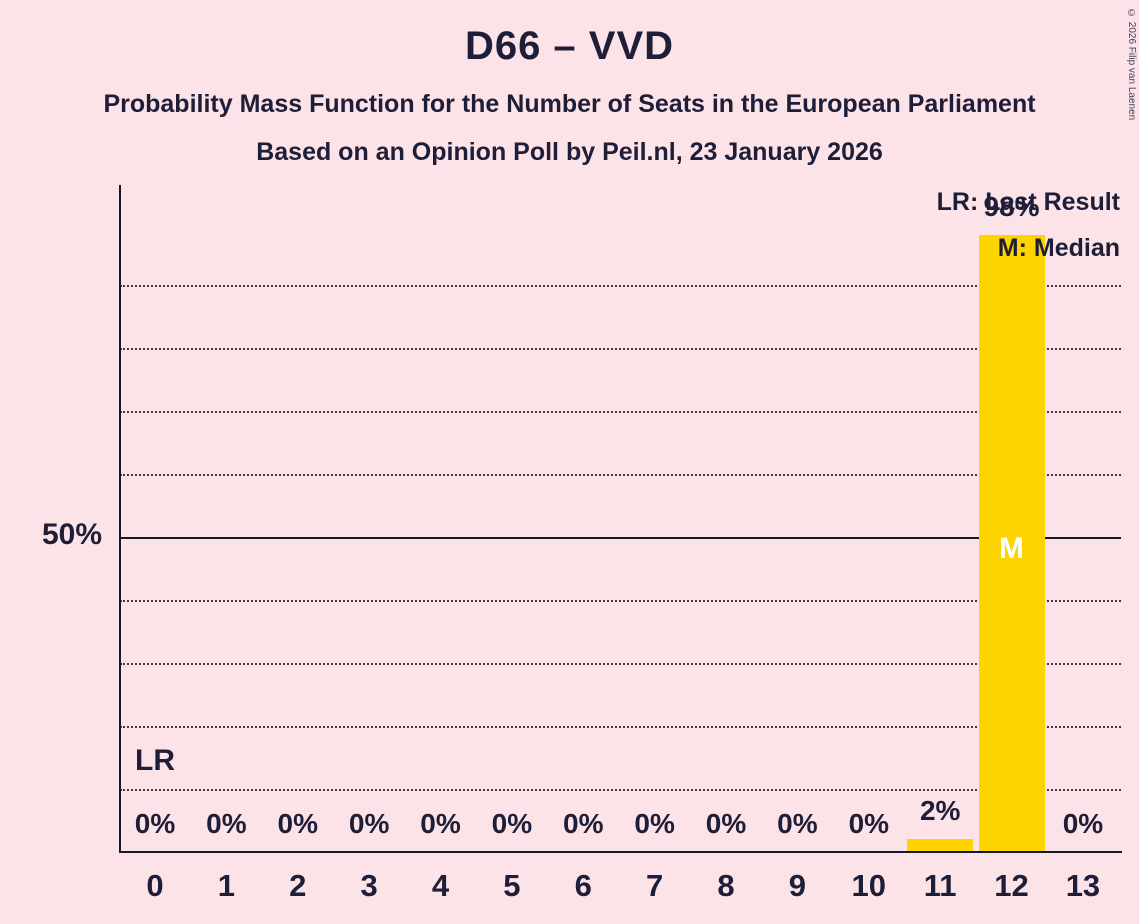 The width and height of the screenshot is (1139, 924). Describe the element at coordinates (654, 823) in the screenshot. I see `value-label-seat-7: 0%` at that location.